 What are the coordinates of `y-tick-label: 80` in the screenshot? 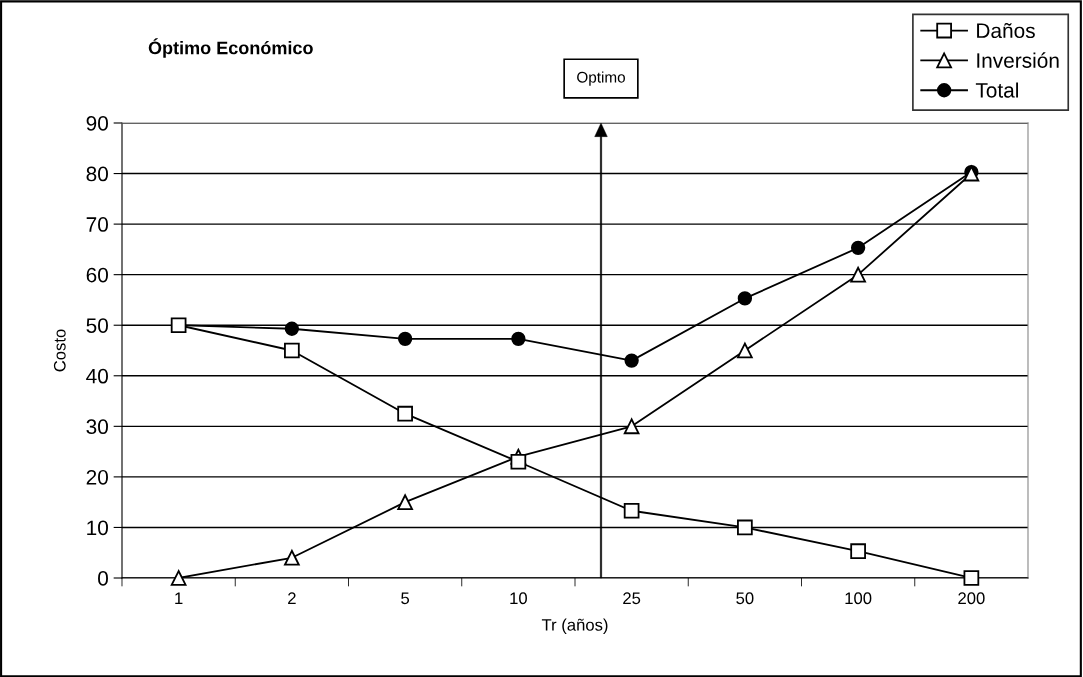 It's located at (97, 174).